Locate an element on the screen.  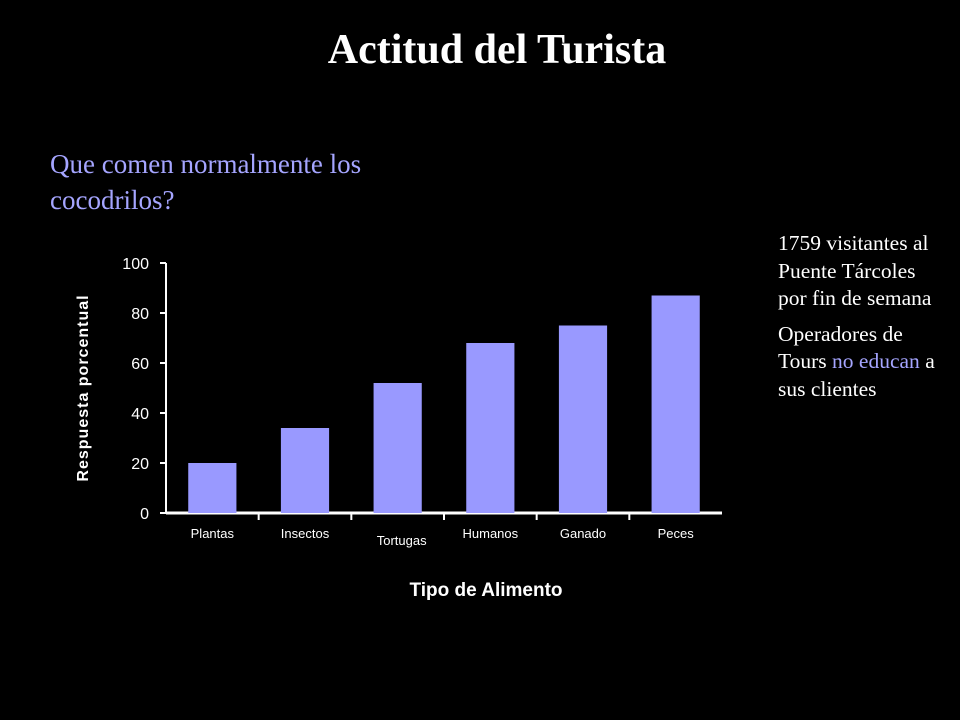
x-tick-label: Humanos is located at coordinates (491, 533).